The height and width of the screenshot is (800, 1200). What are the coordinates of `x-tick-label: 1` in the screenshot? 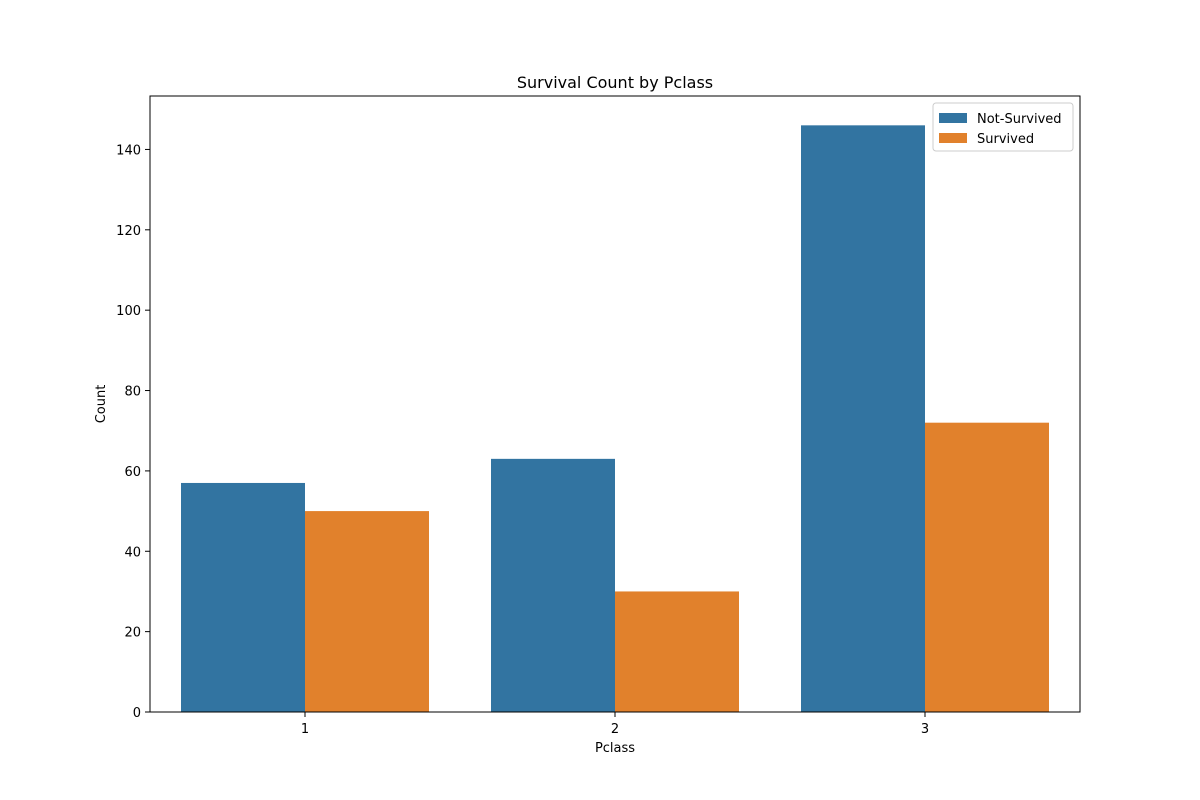 It's located at (305, 729).